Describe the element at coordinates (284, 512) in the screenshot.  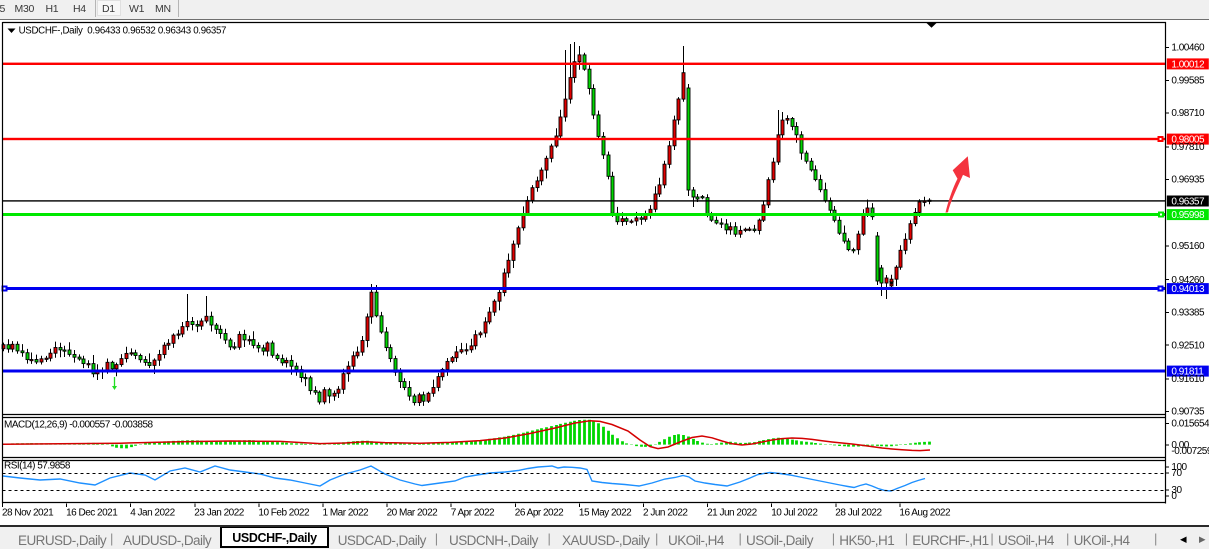
I see `svg-text: 10 Feb 2022` at that location.